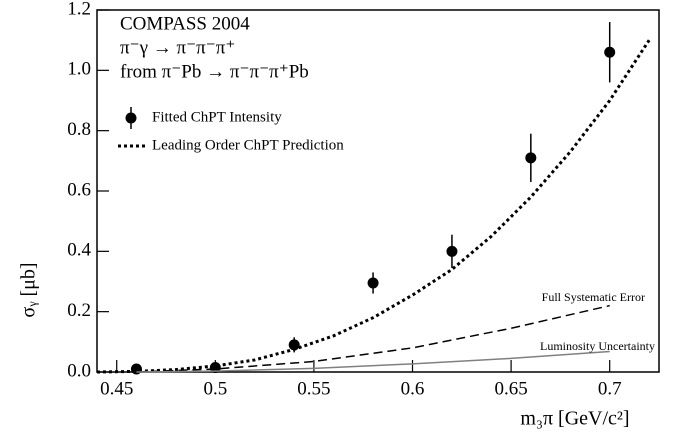  I want to click on y-tick-label: 0.4, so click(79, 250).